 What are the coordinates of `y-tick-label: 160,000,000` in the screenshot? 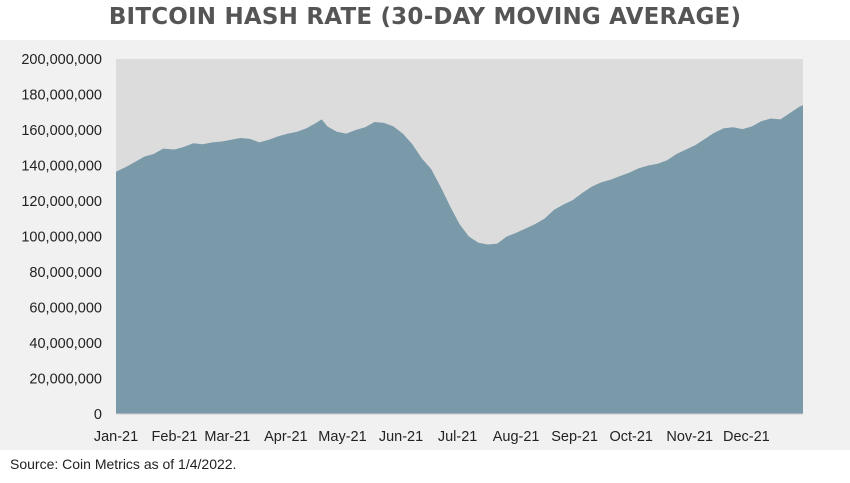 It's located at (61, 131).